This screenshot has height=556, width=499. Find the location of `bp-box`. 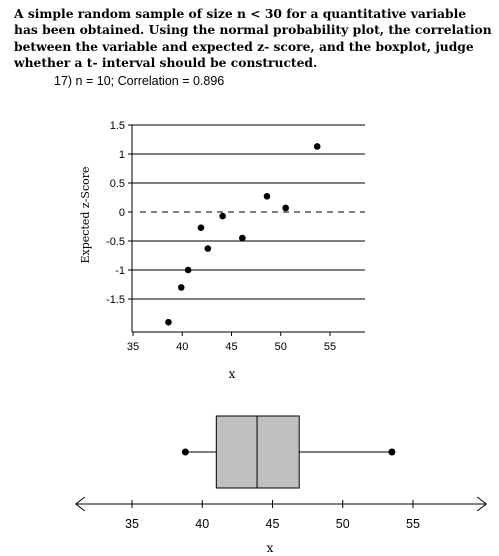

bp-box is located at coordinates (257, 452).